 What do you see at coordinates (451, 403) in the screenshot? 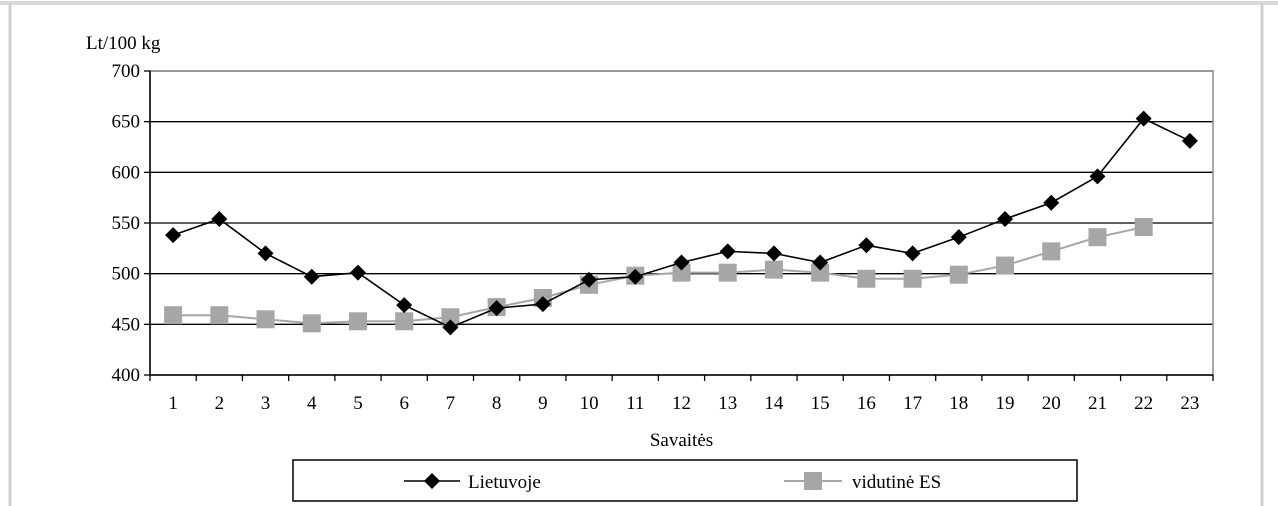
I see `x-tick-label: 7` at bounding box center [451, 403].